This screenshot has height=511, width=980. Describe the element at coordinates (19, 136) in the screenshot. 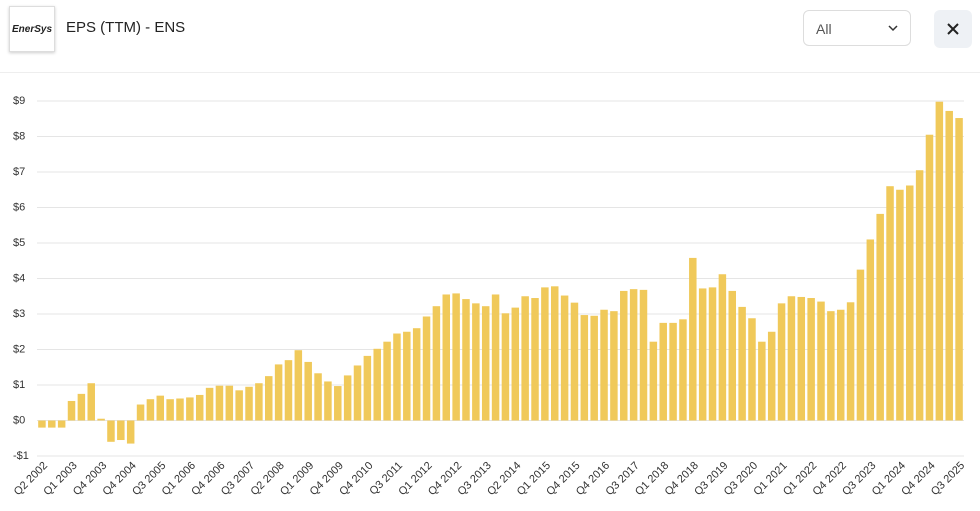

I see `y-tick-label: $8` at that location.